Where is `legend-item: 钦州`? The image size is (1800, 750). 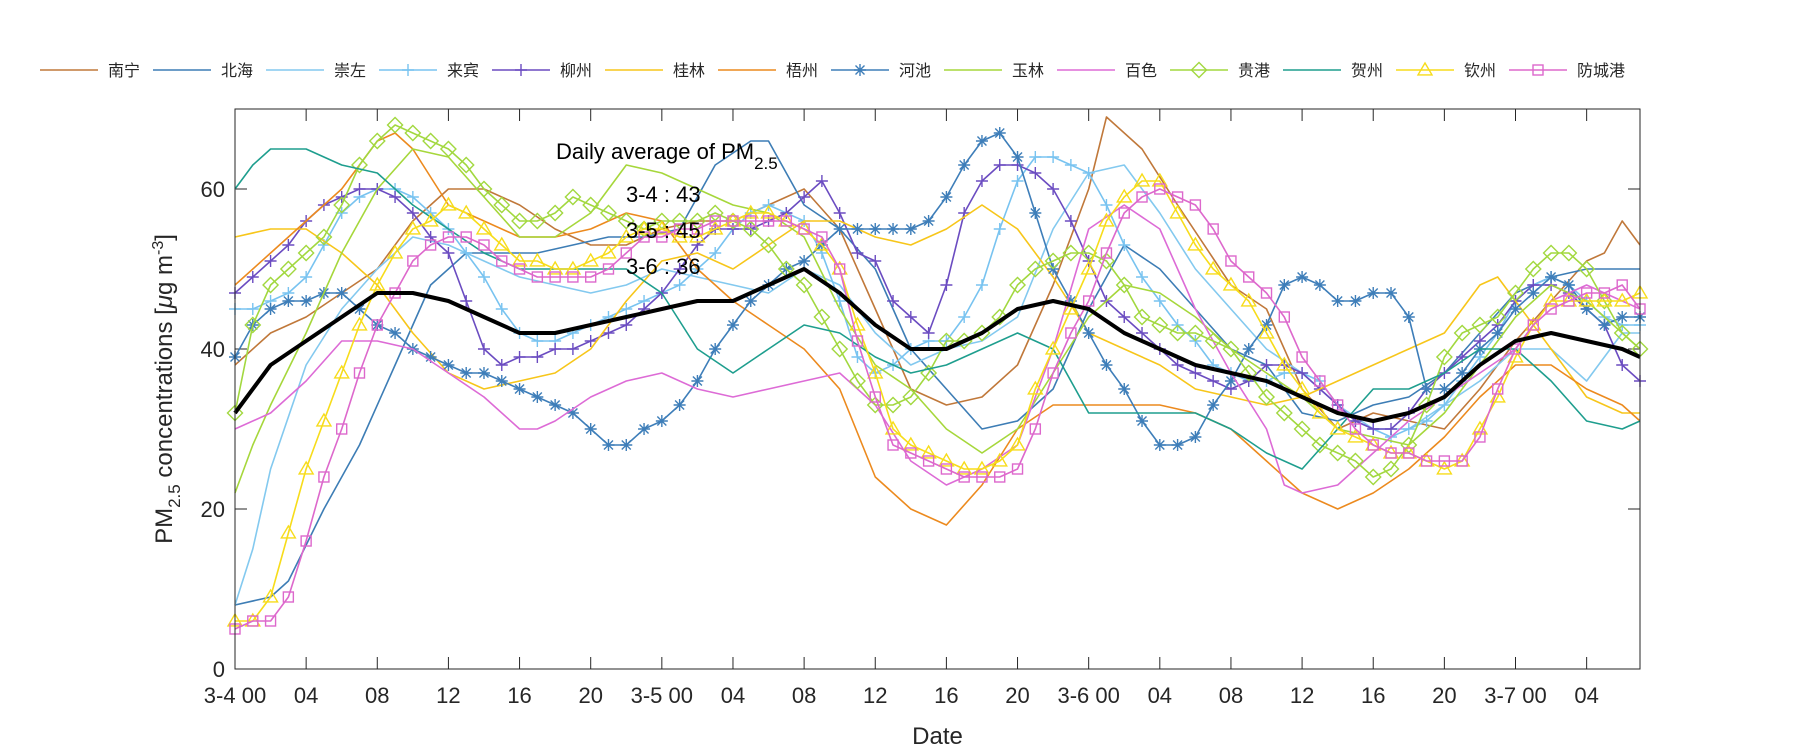
legend-item: 钦州 is located at coordinates (1446, 70).